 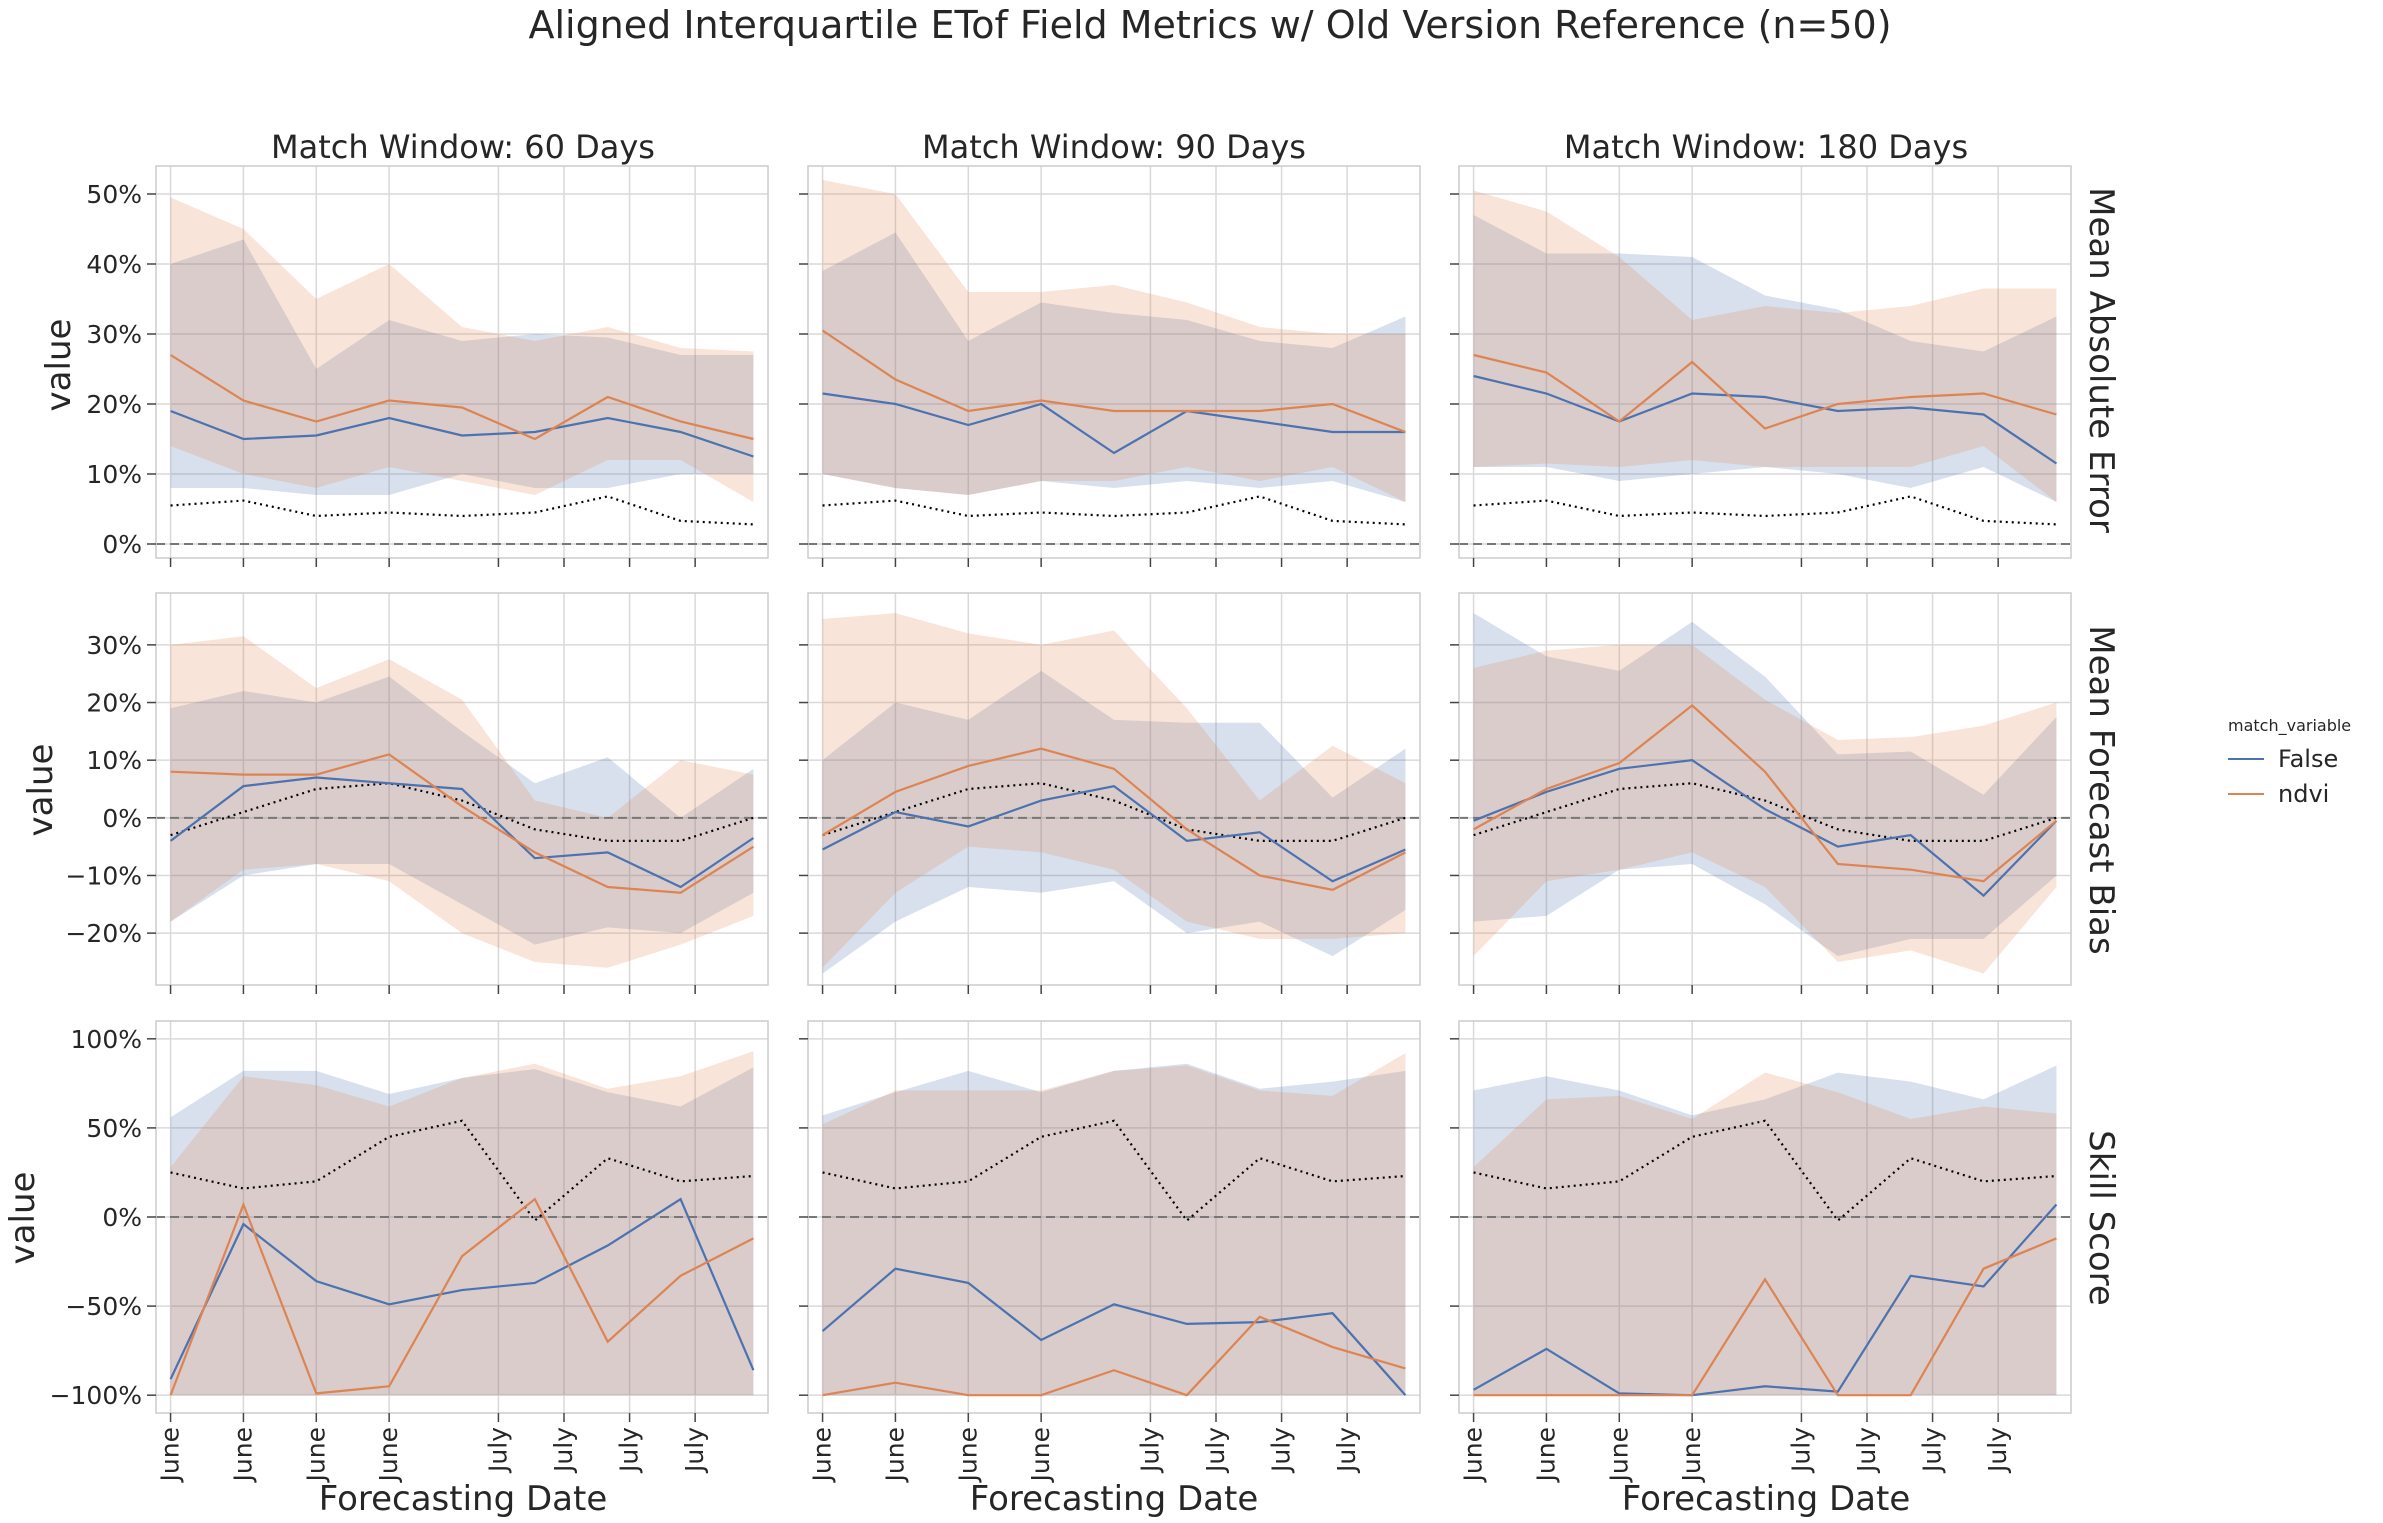 What do you see at coordinates (1114, 1499) in the screenshot?
I see `xlabel-1: Forecasting Date` at bounding box center [1114, 1499].